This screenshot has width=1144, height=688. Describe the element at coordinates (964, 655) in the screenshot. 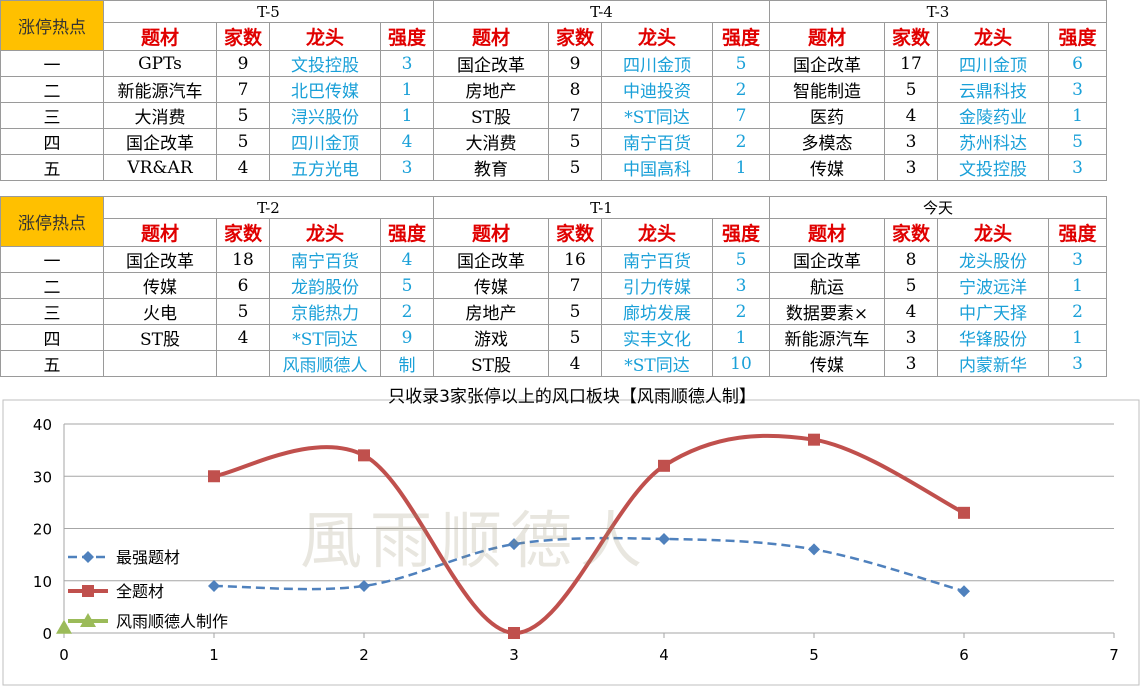

I see `x-tick-label: 6` at that location.